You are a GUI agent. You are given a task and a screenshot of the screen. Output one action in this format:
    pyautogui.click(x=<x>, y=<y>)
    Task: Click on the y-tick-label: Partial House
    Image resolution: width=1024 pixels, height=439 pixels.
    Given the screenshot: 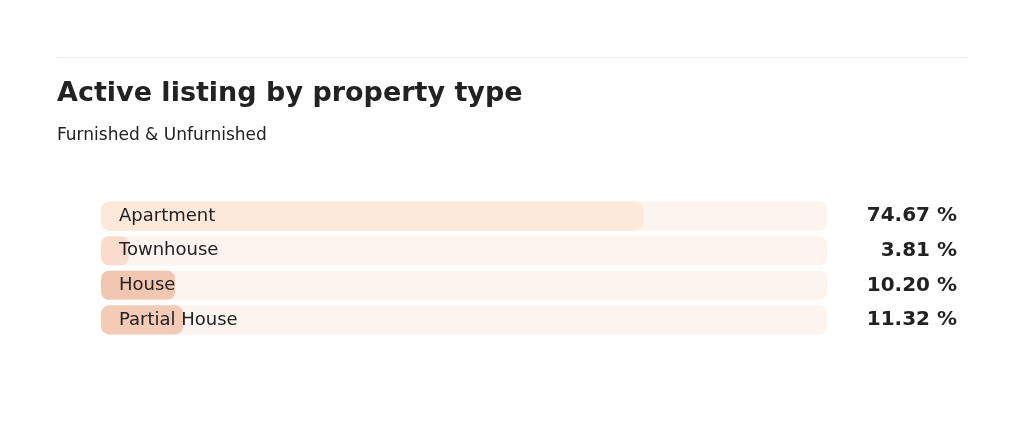 What is the action you would take?
    pyautogui.click(x=178, y=318)
    